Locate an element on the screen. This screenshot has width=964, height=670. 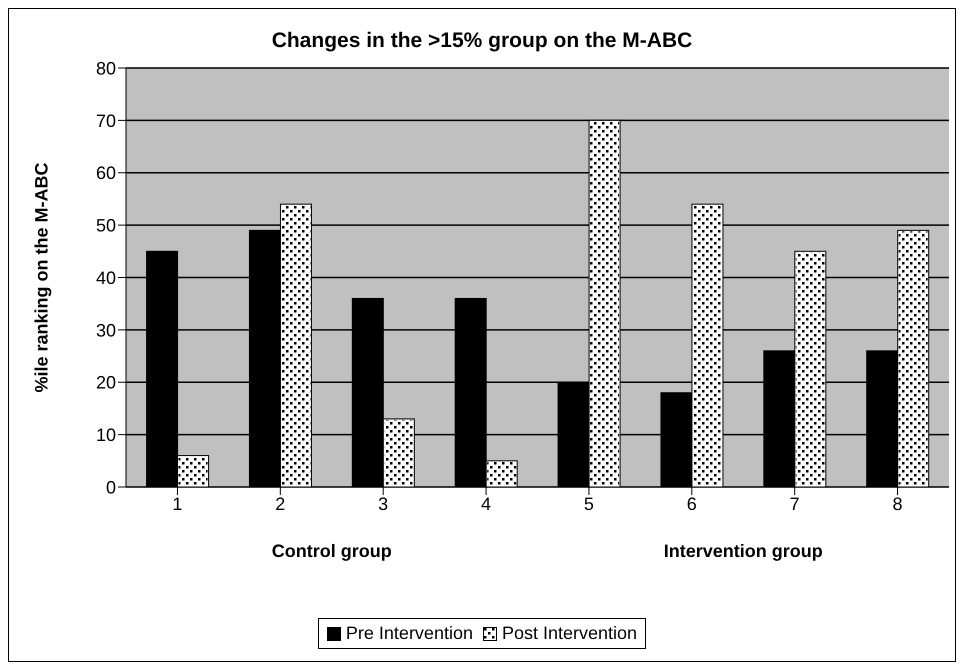
legend-label: Post Intervention is located at coordinates (570, 633).